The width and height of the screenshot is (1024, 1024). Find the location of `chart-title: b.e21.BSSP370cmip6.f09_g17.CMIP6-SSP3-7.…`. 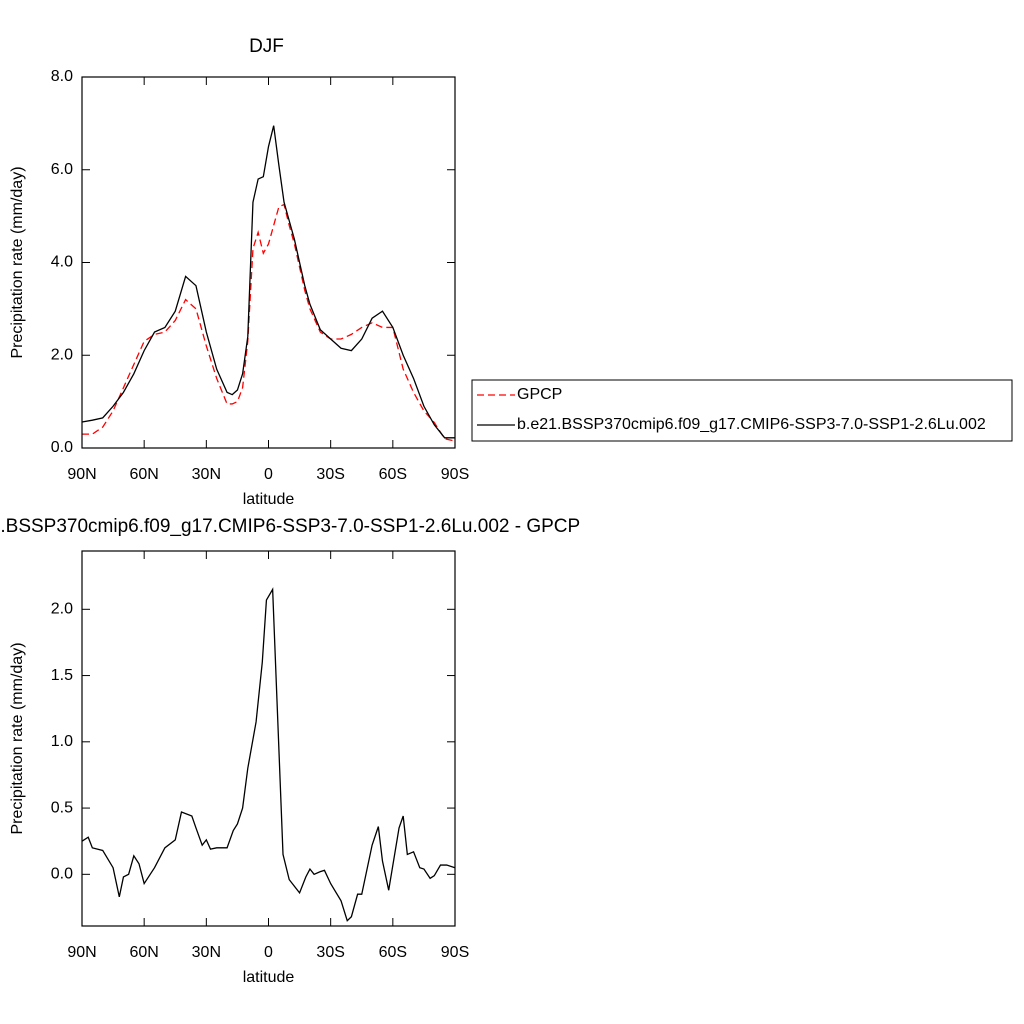

chart-title: b.e21.BSSP370cmip6.f09_g17.CMIP6-SSP3-7.… is located at coordinates (290, 526).